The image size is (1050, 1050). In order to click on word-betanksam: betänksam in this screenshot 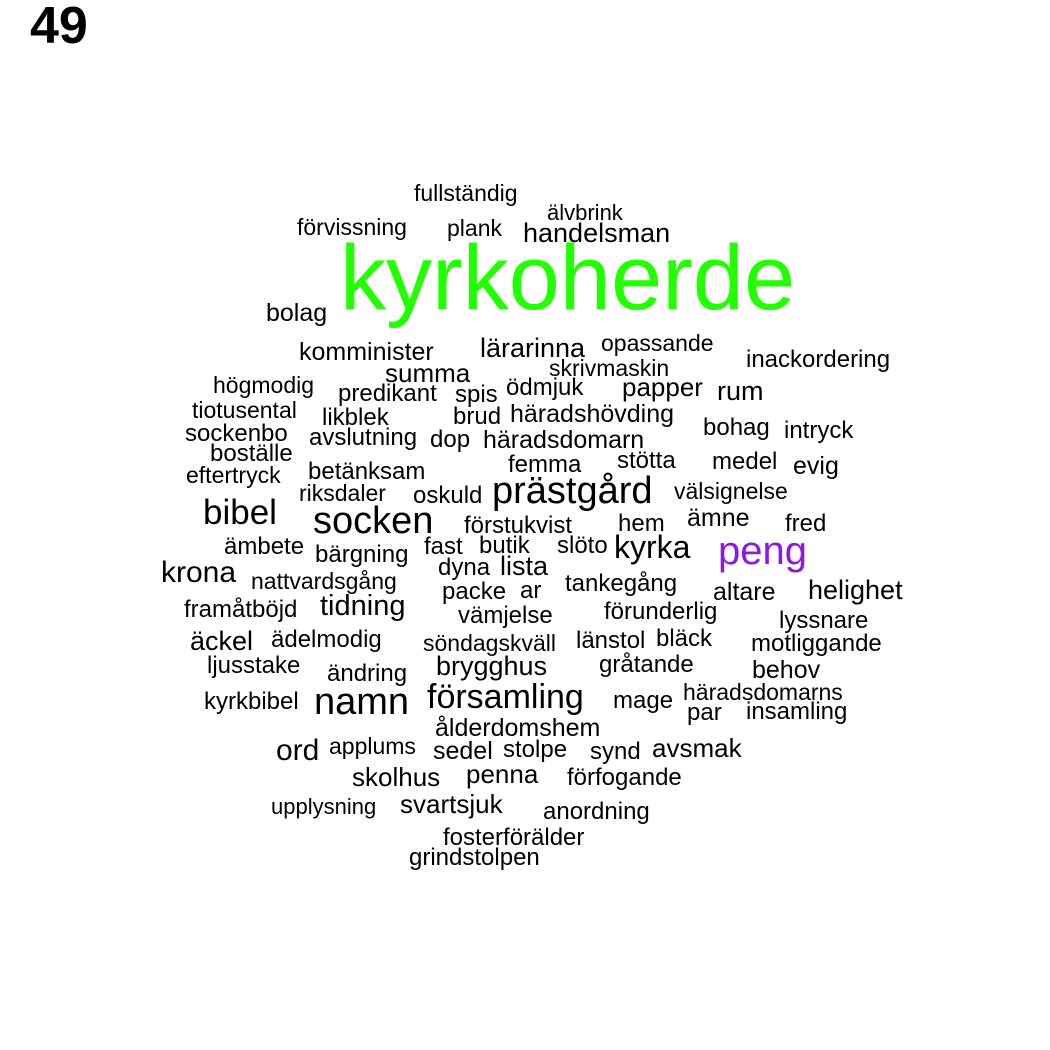, I will do `click(367, 471)`.